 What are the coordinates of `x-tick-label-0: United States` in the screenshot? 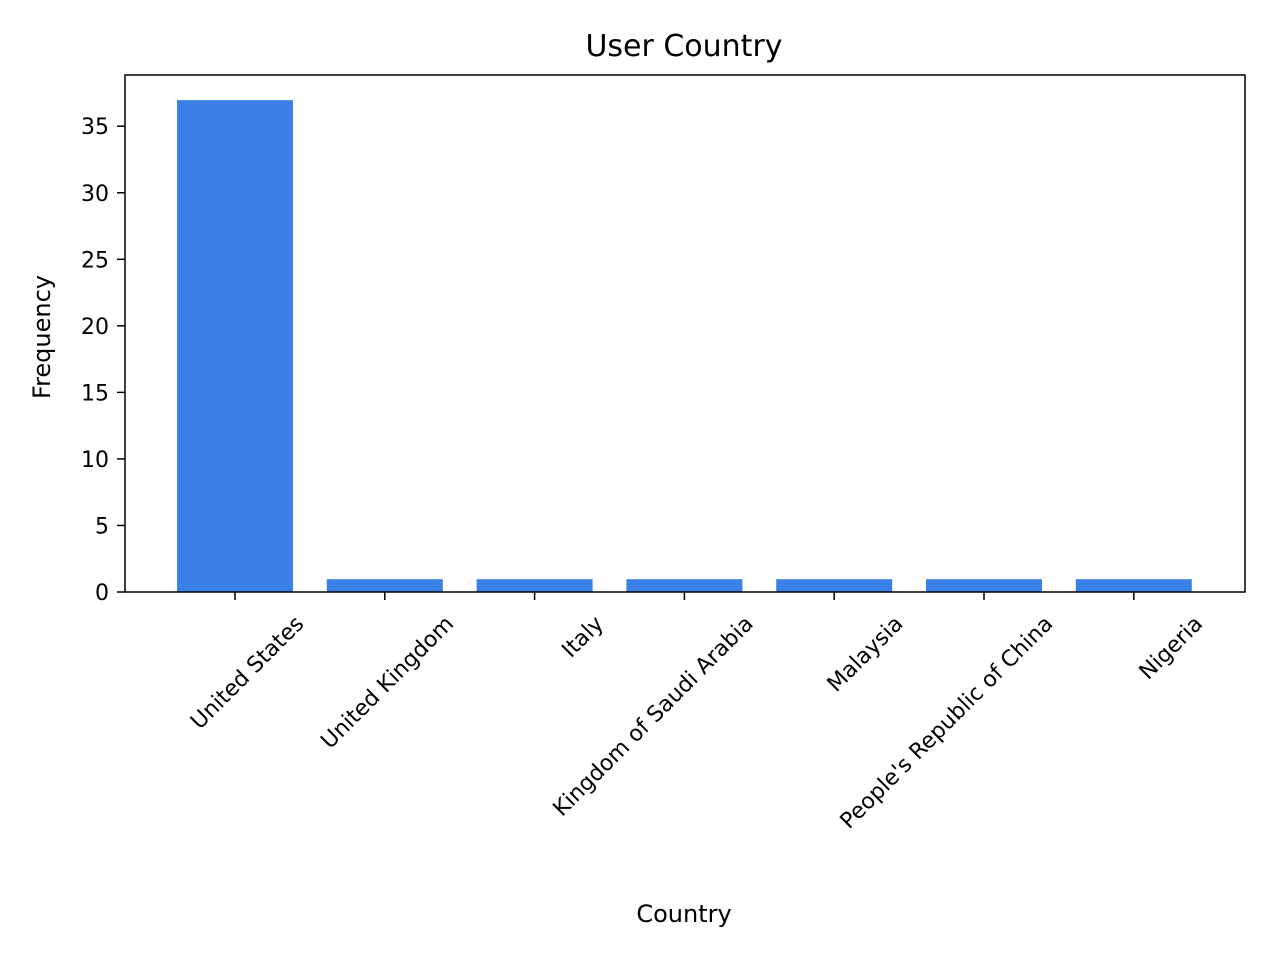 It's located at (247, 673).